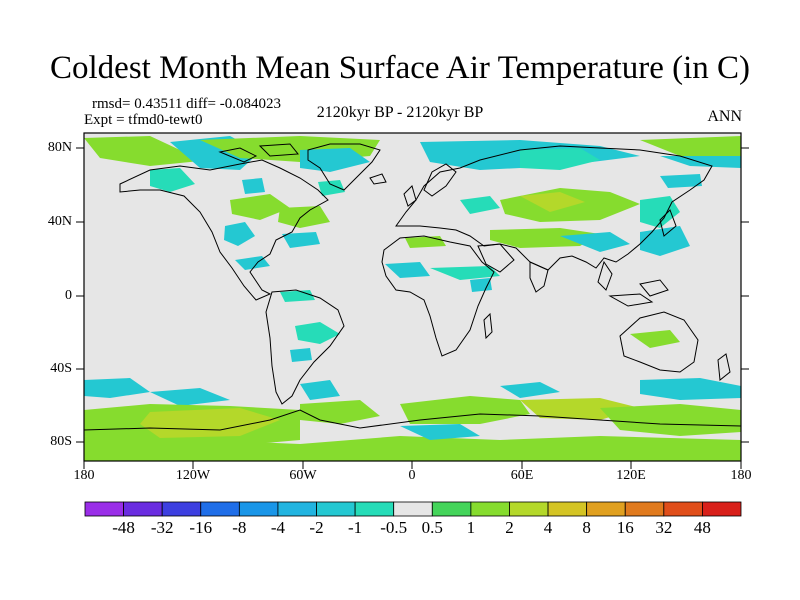  What do you see at coordinates (394, 527) in the screenshot?
I see `colorbar-label: -0.5` at bounding box center [394, 527].